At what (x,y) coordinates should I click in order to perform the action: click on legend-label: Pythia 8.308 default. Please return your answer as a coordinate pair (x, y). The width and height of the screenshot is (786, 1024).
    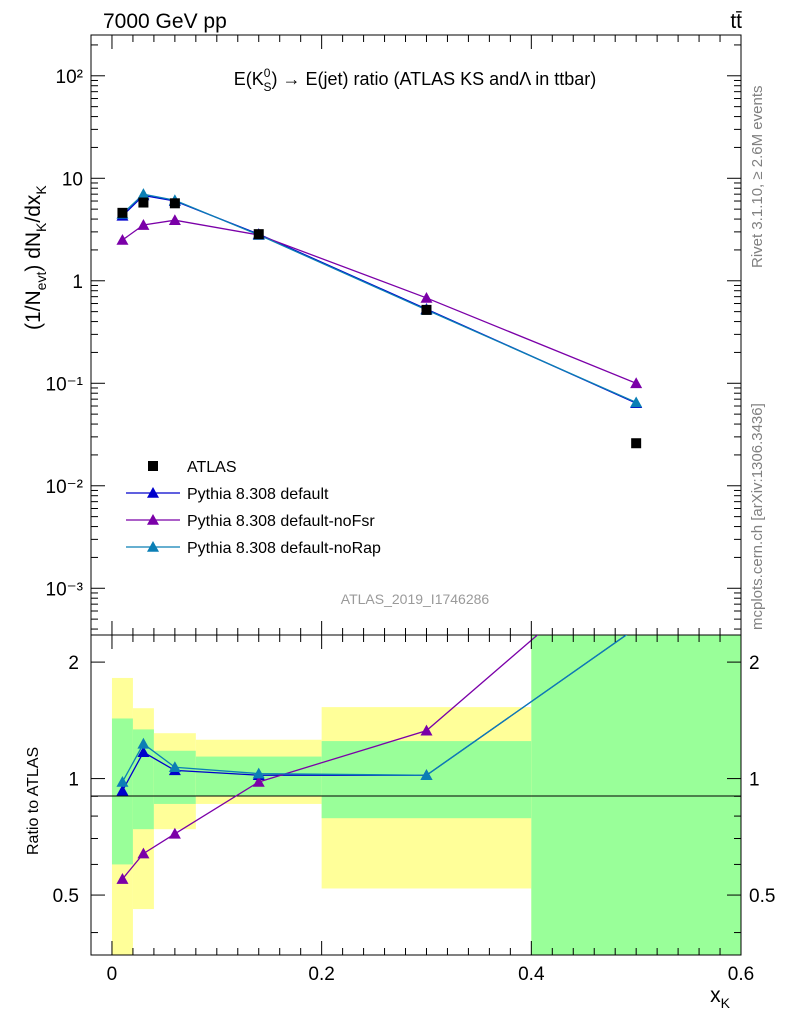
    Looking at the image, I should click on (258, 494).